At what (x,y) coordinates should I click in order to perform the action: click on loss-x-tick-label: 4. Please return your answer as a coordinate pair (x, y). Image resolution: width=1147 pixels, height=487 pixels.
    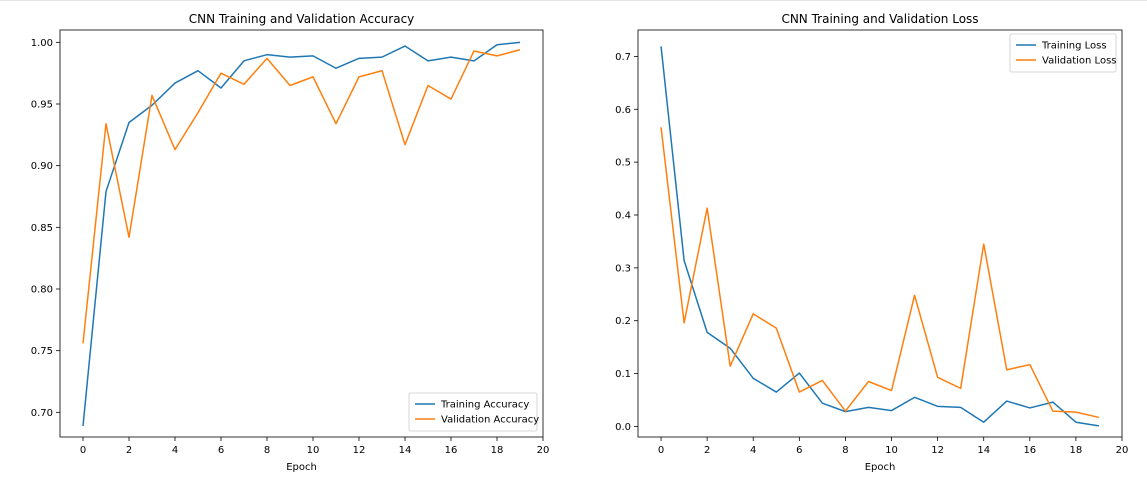
    Looking at the image, I should click on (753, 450).